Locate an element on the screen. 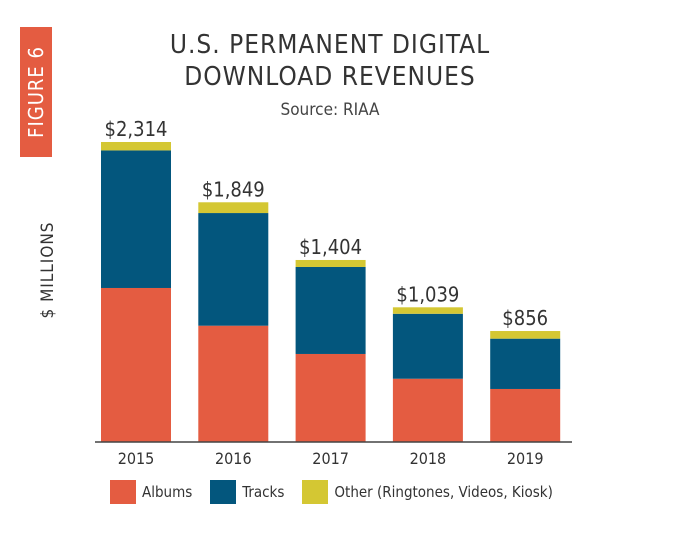 The height and width of the screenshot is (534, 680). x-tick-label-2017: 2017 is located at coordinates (330, 458).